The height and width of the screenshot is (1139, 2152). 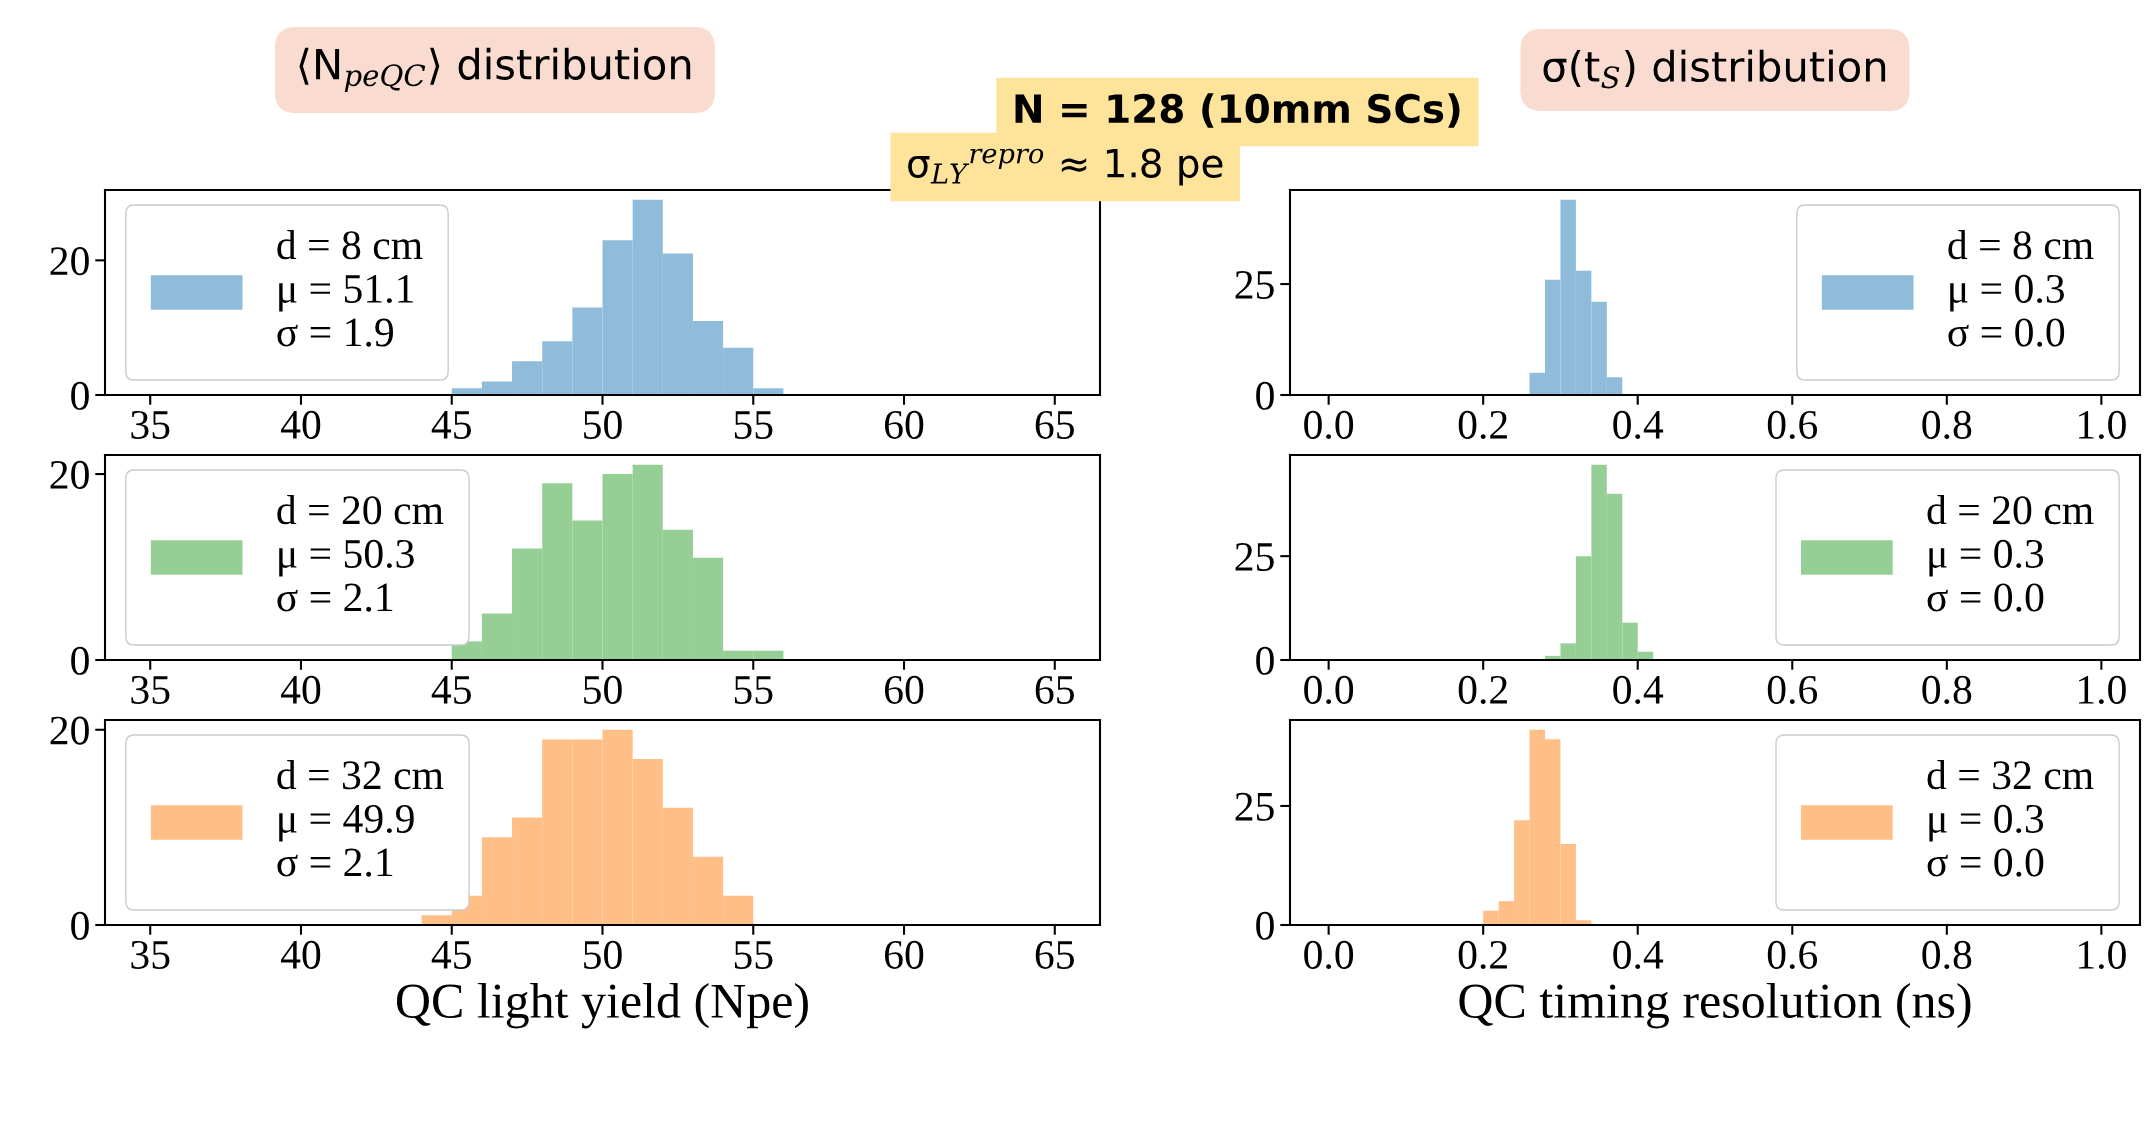 What do you see at coordinates (360, 553) in the screenshot?
I see `legend-label: d = 20 cm μ = 50.3 σ = 2.1` at bounding box center [360, 553].